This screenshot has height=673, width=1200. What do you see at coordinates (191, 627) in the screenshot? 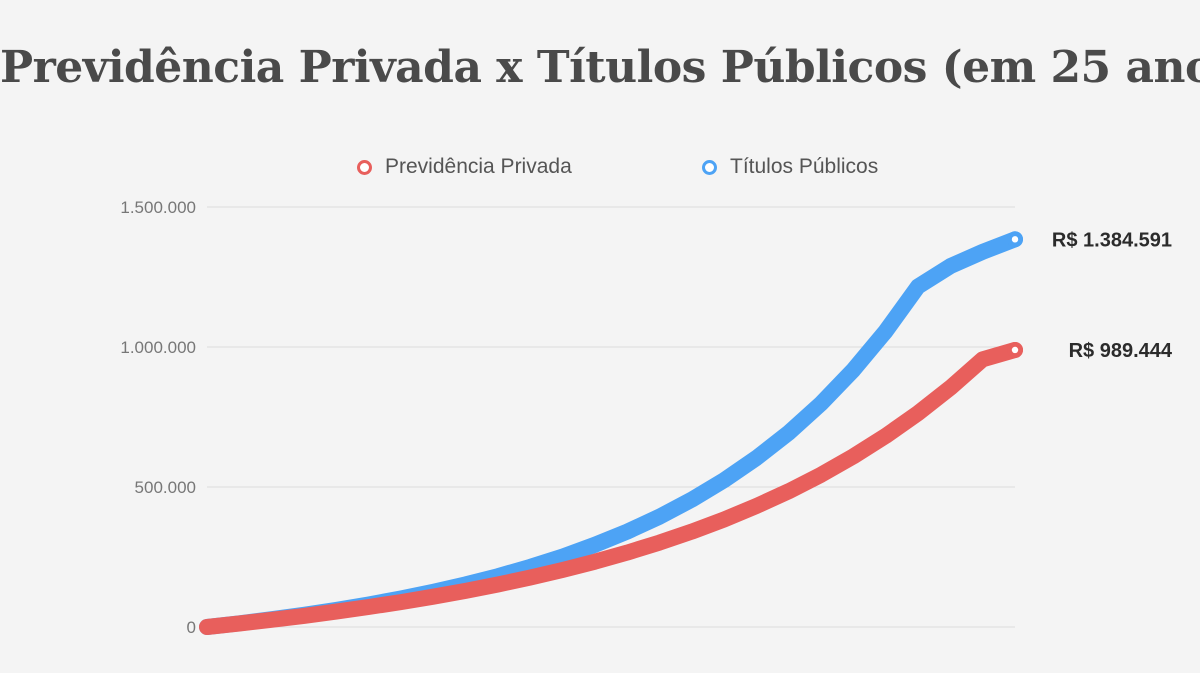
I see `y-tick-label-0: 0` at bounding box center [191, 627].